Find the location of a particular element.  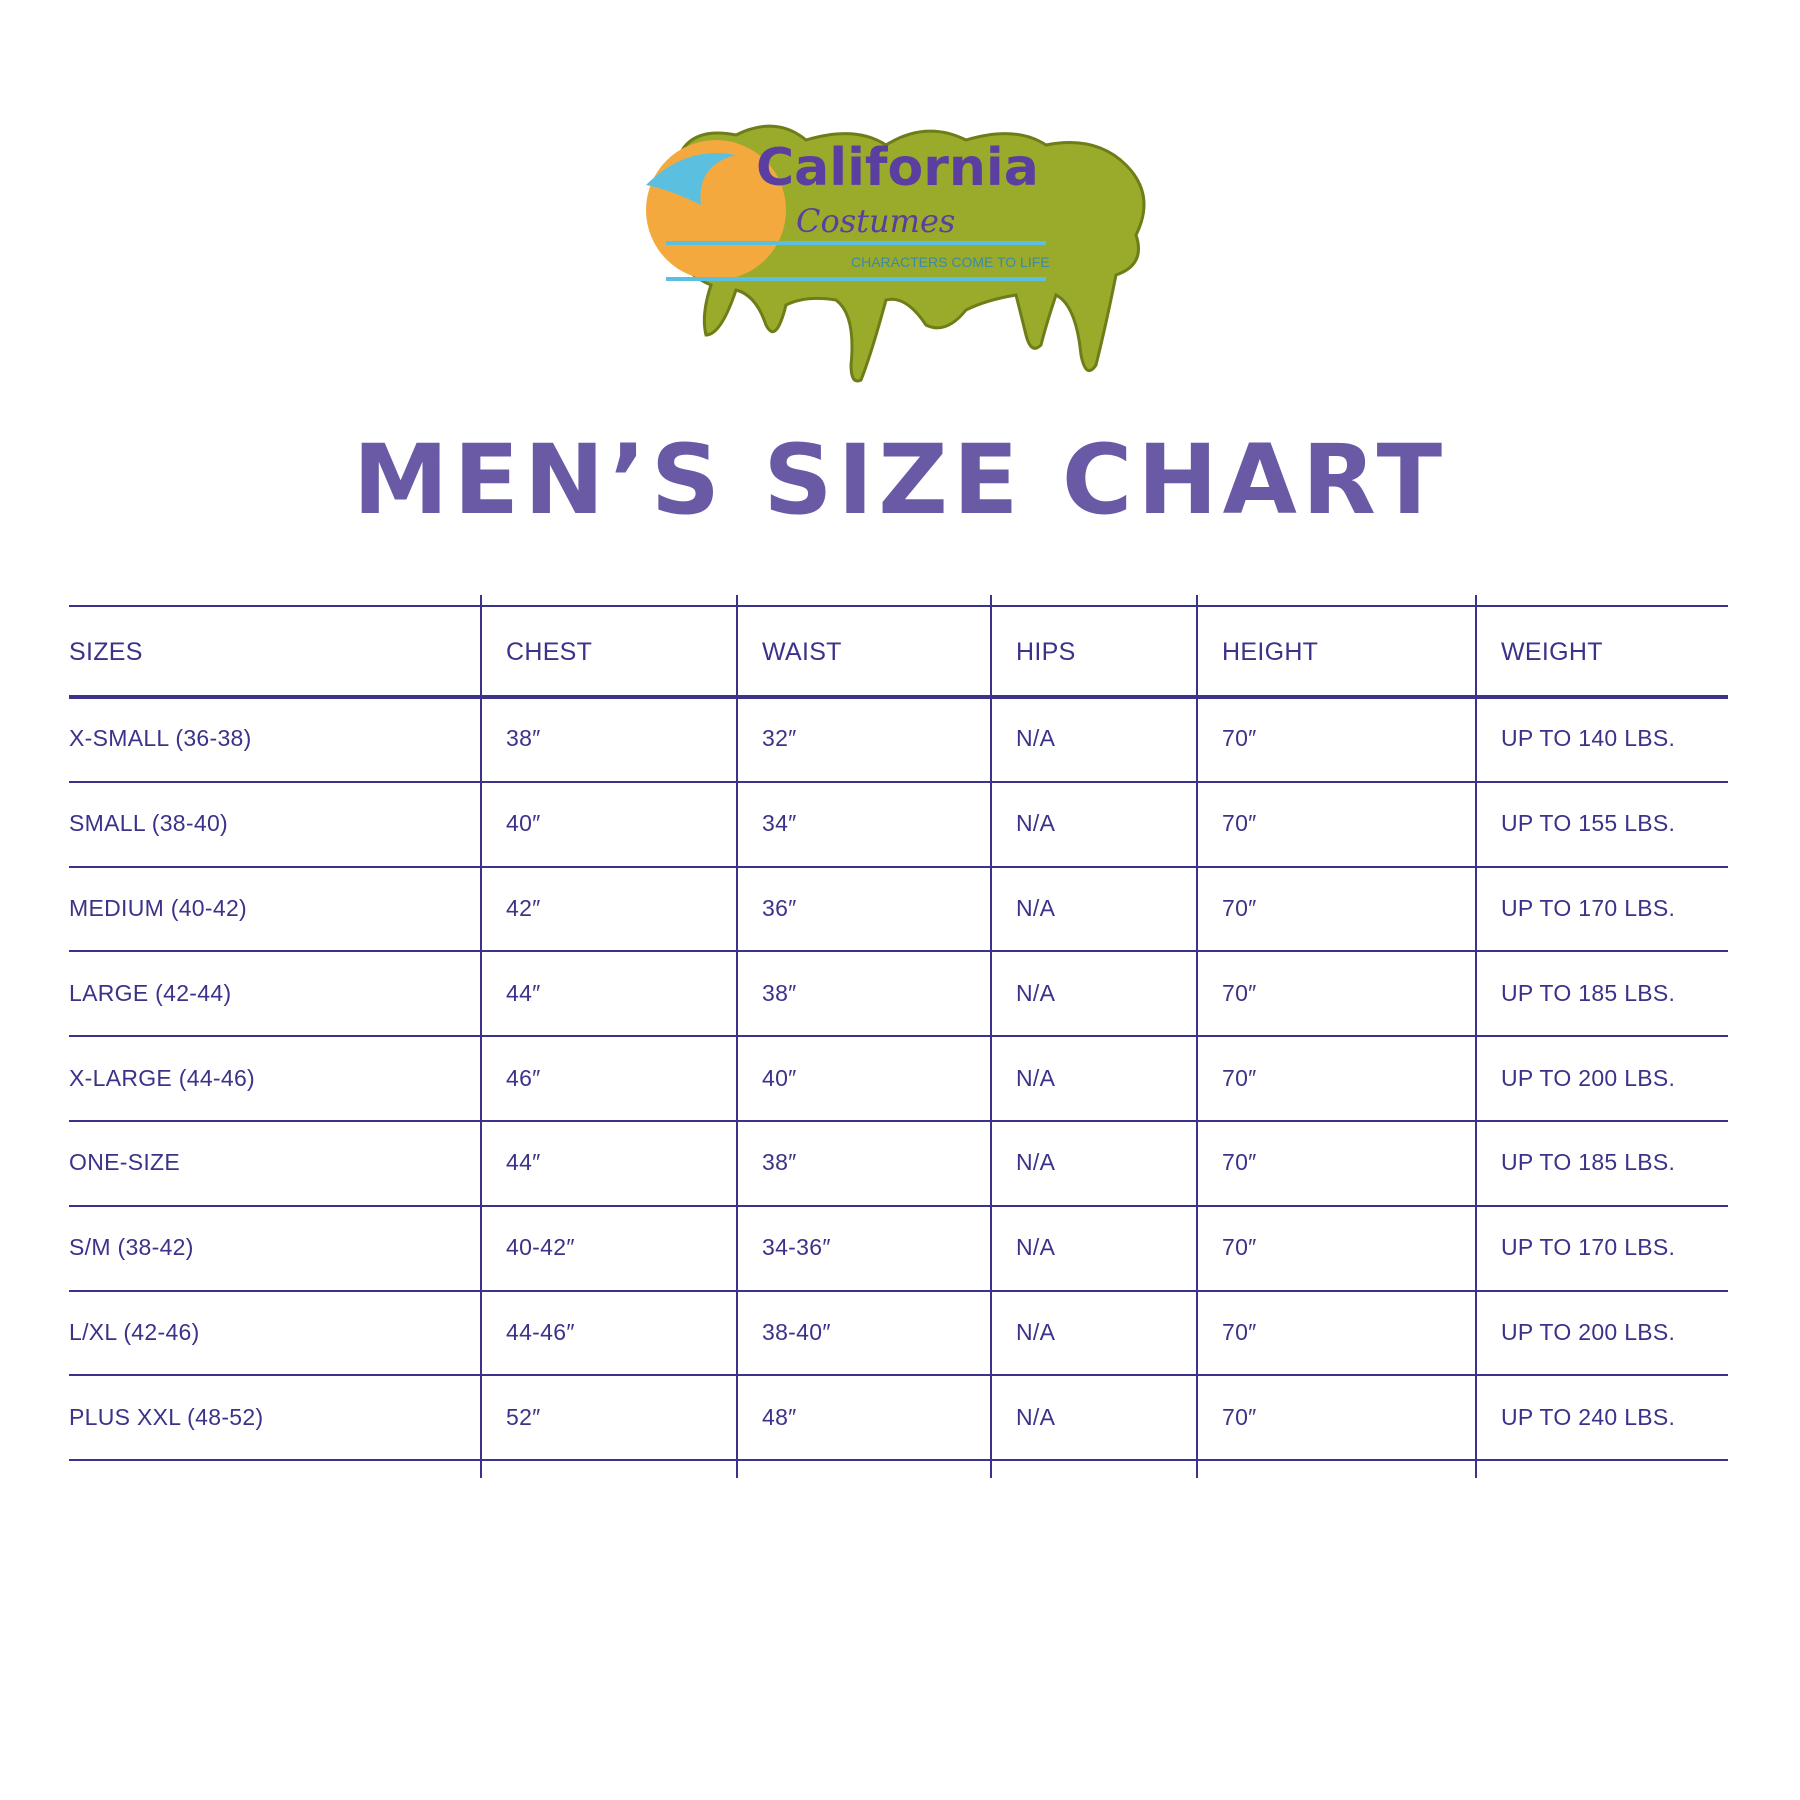

table-cell: 40-42″ is located at coordinates (540, 1247).